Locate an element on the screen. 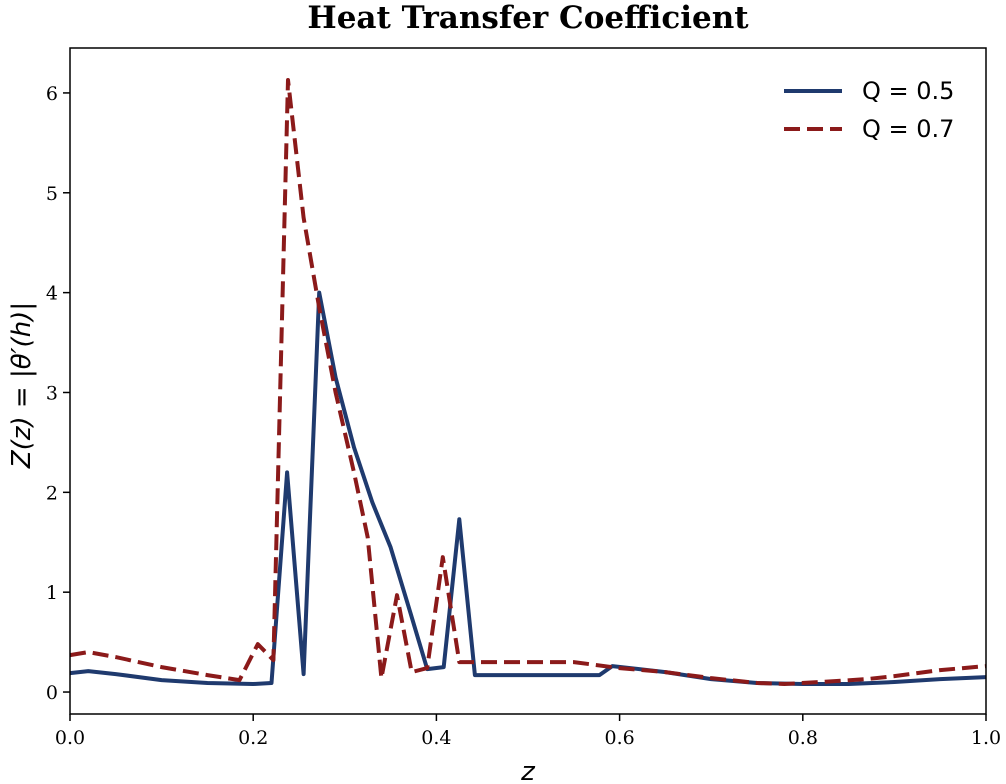 Image resolution: width=1006 pixels, height=784 pixels. legend: Q = 0.5 Q = 0.7 is located at coordinates (869, 110).